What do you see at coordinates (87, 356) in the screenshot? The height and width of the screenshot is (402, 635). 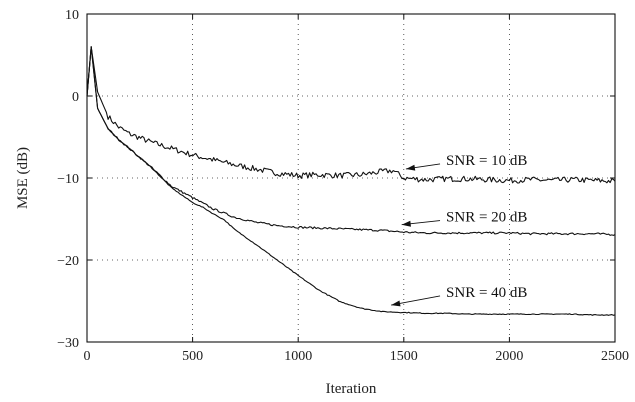 I see `x-tick-label: 0` at bounding box center [87, 356].